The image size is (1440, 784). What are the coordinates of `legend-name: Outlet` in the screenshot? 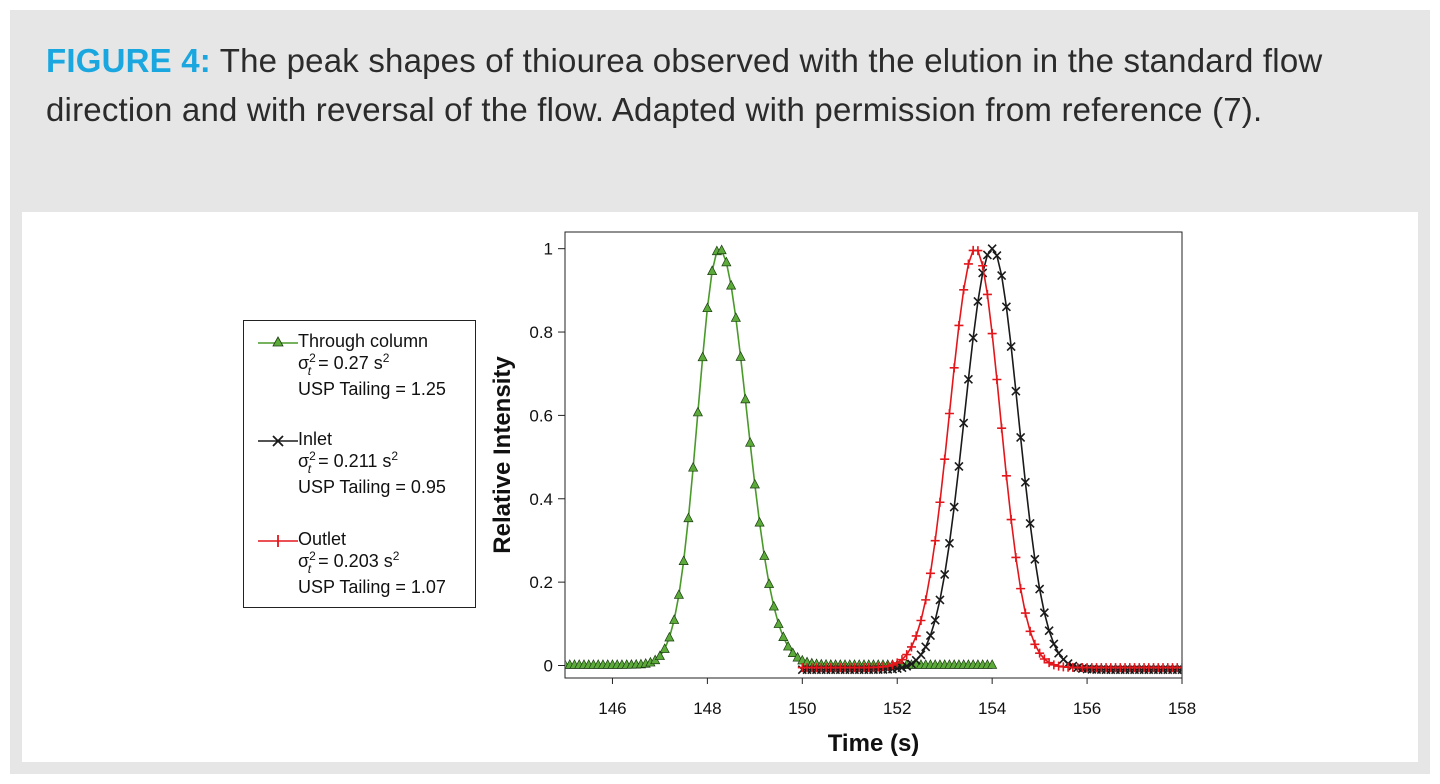 It's located at (322, 539).